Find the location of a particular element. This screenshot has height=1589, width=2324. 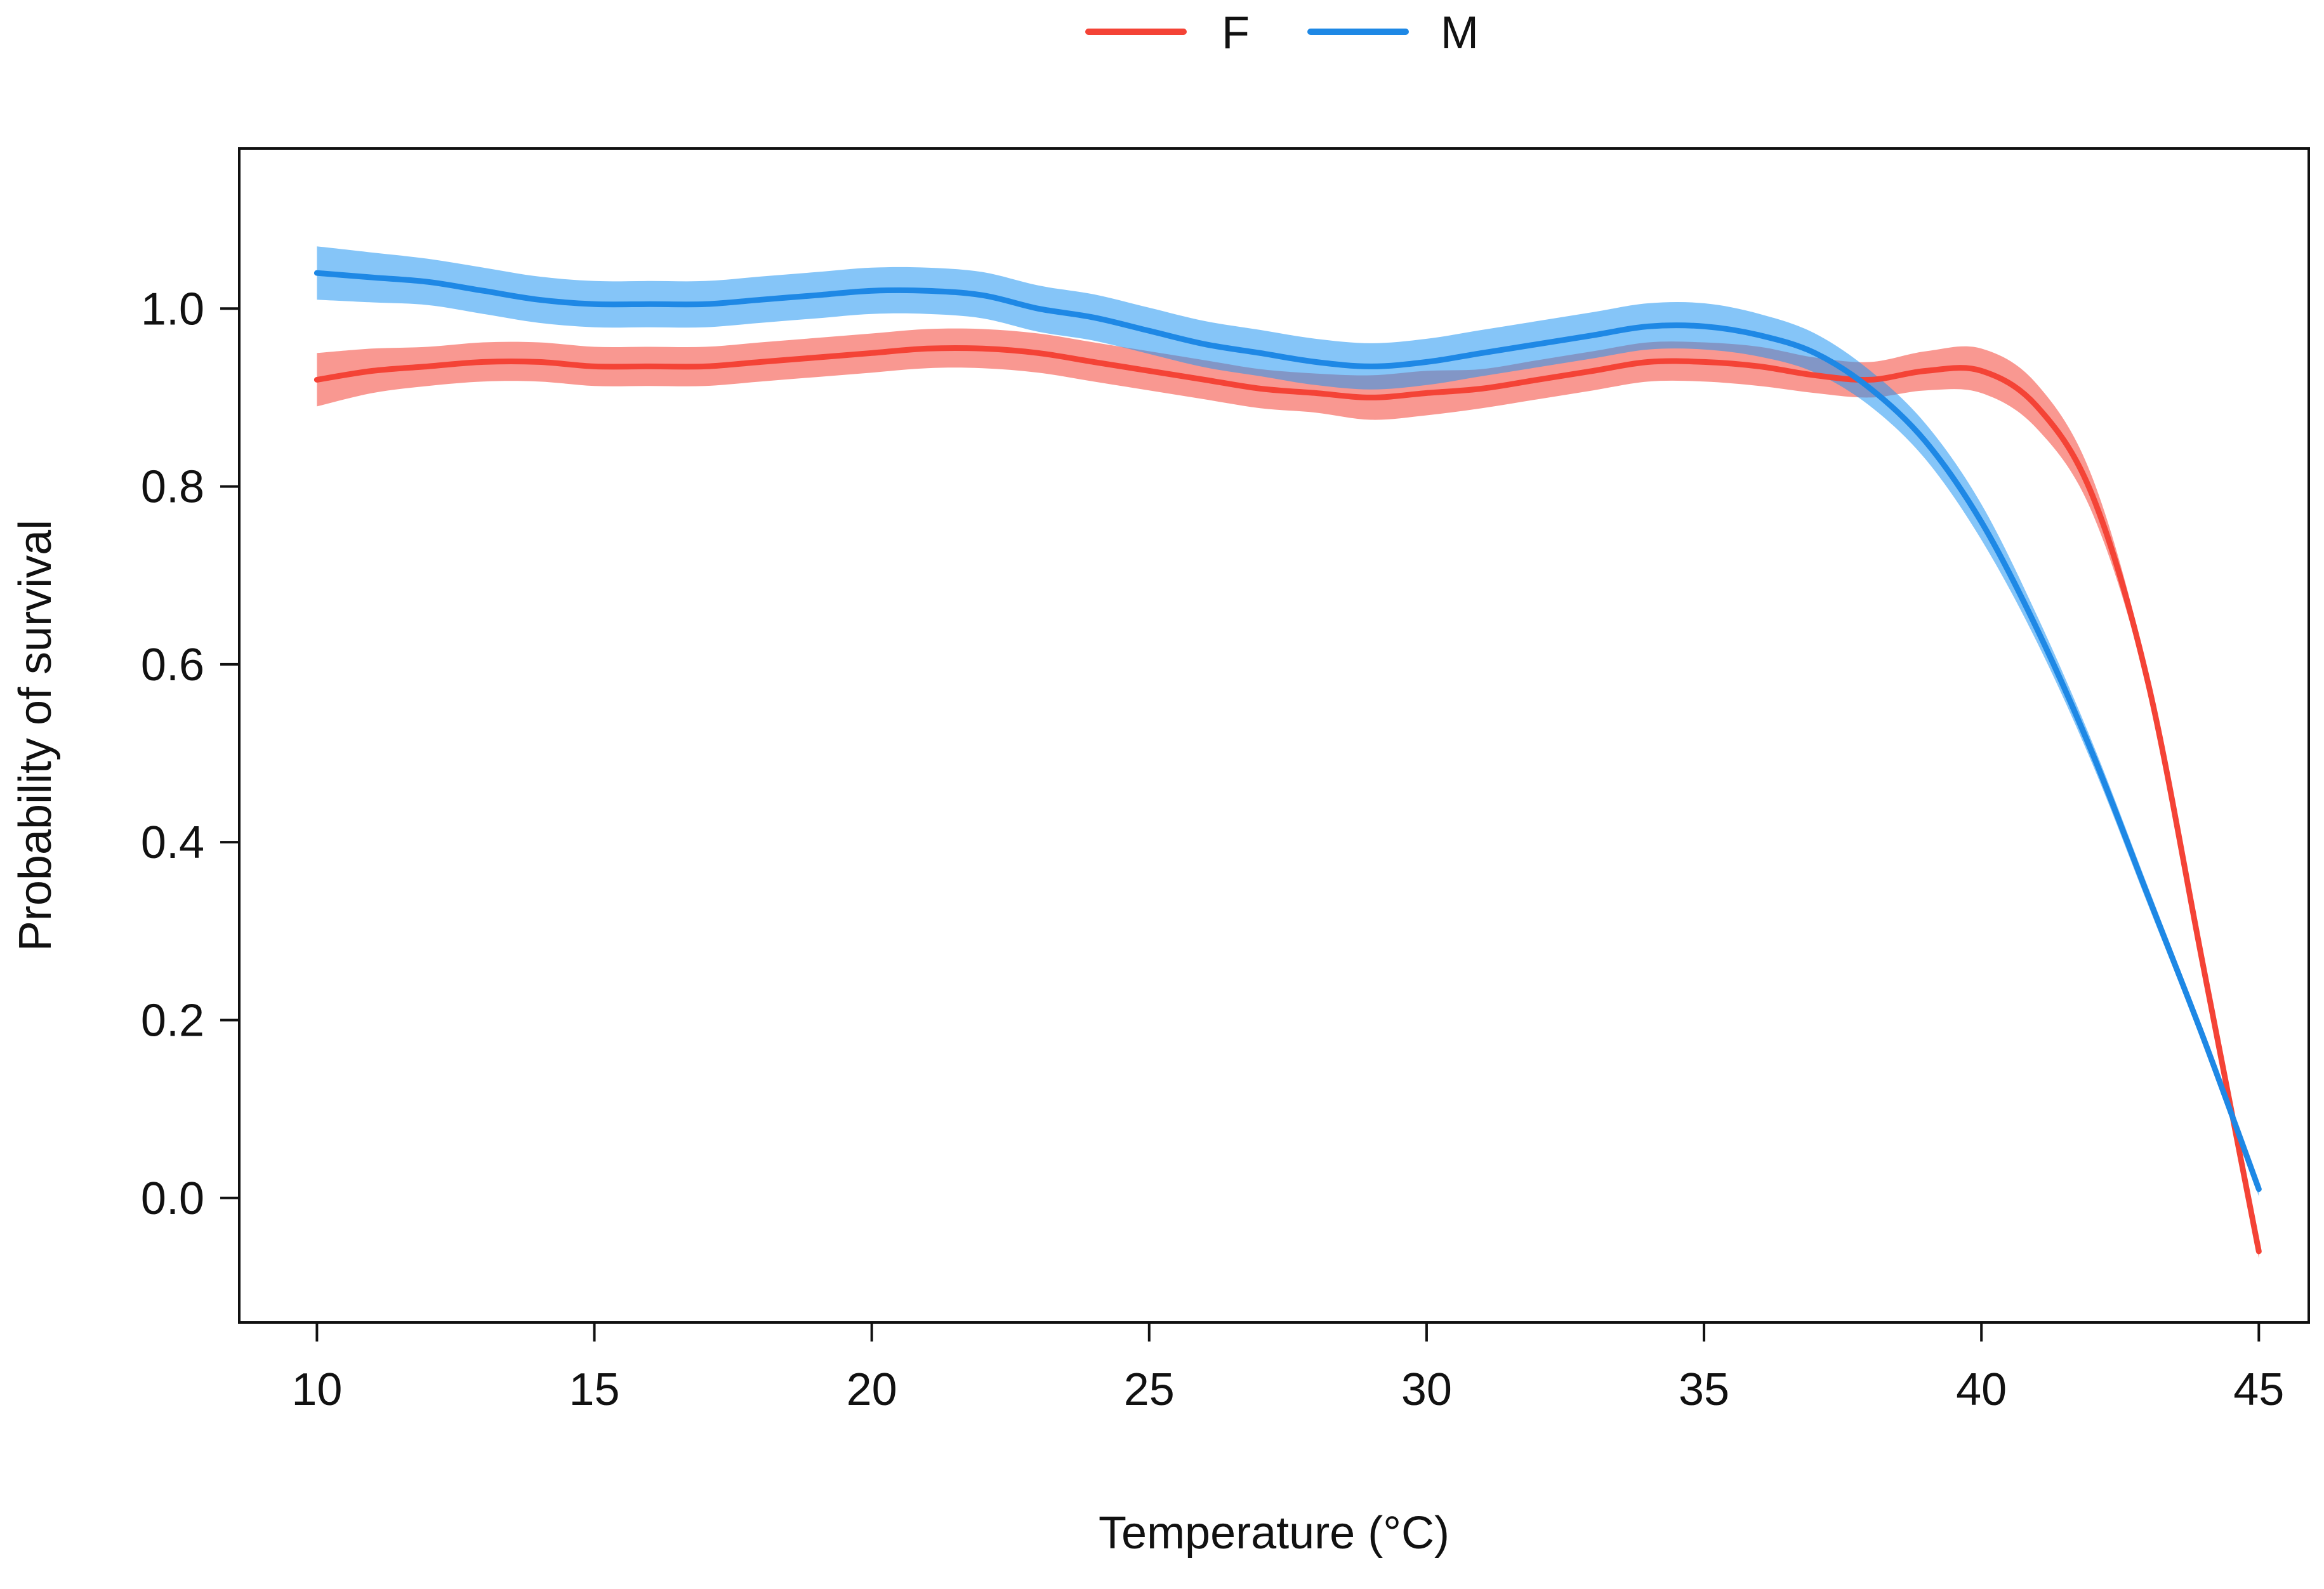

x-tick-label: 40 is located at coordinates (1981, 1390).